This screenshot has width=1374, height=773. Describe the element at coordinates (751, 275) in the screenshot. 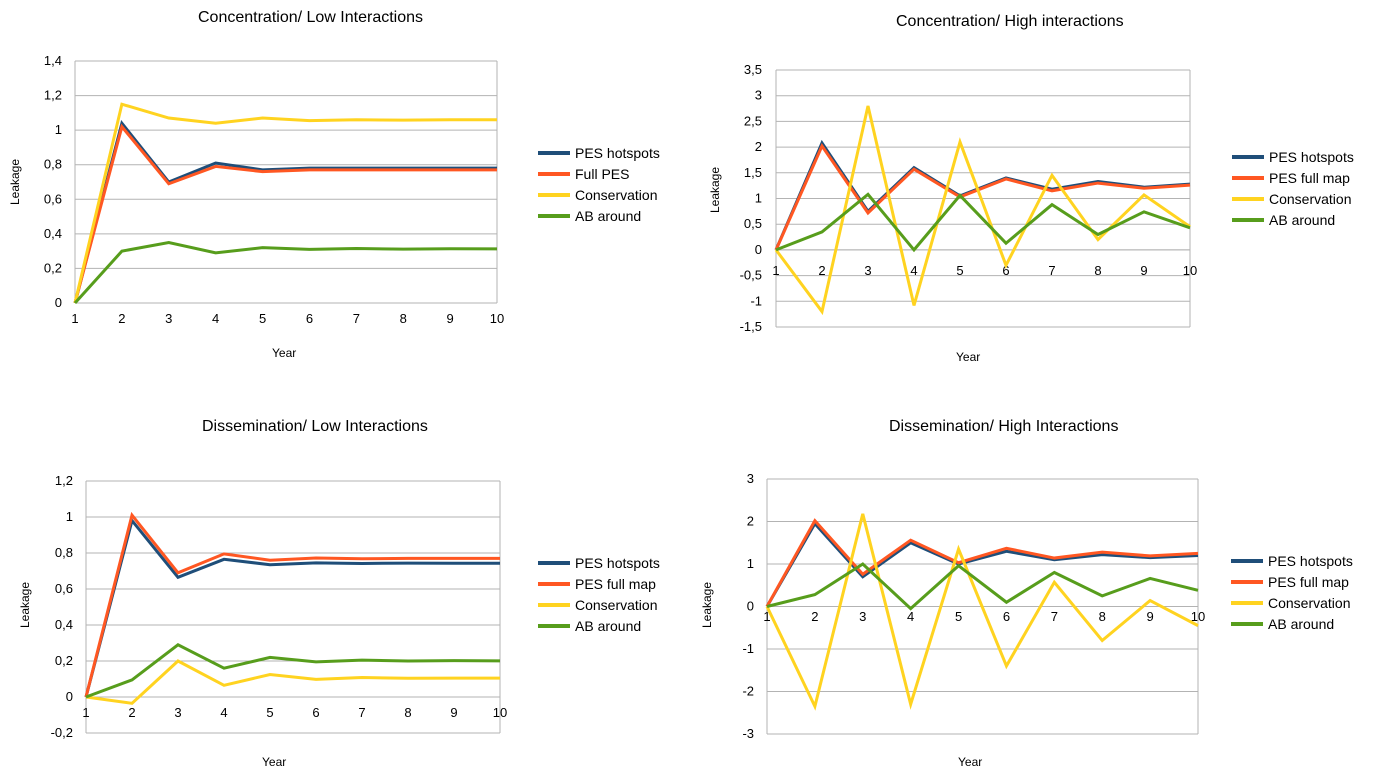

I see `y-tick-label: -0,5` at that location.